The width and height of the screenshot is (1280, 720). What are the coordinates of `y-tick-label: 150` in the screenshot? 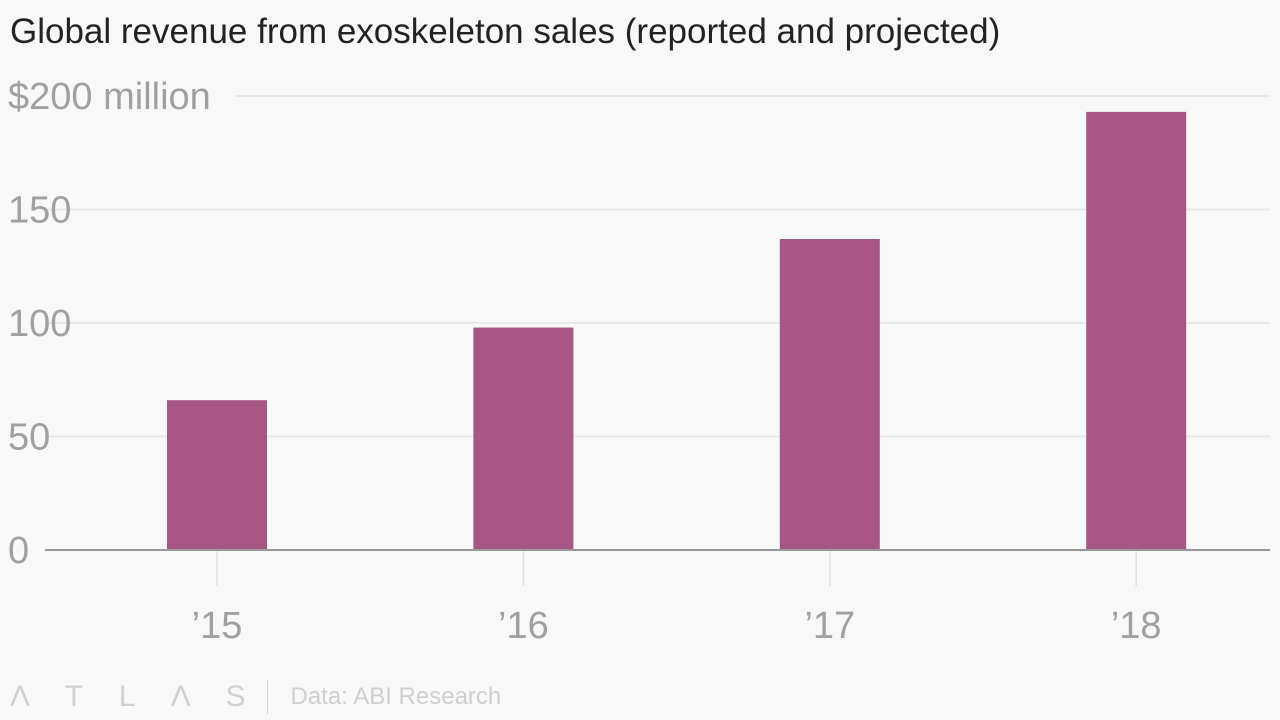 It's located at (39, 211).